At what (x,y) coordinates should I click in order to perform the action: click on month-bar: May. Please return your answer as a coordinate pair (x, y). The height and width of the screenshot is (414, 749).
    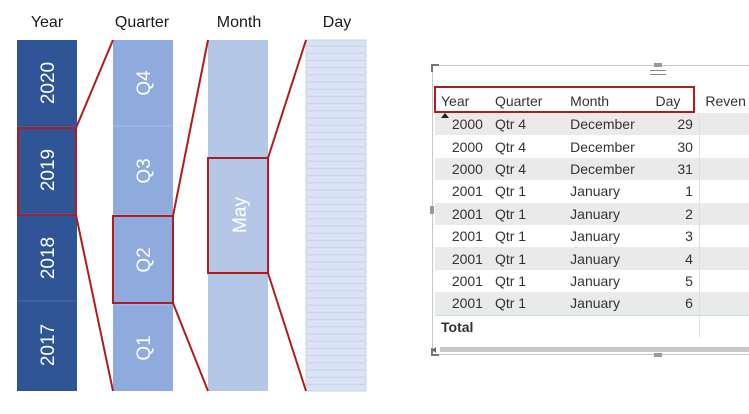
    Looking at the image, I should click on (238, 215).